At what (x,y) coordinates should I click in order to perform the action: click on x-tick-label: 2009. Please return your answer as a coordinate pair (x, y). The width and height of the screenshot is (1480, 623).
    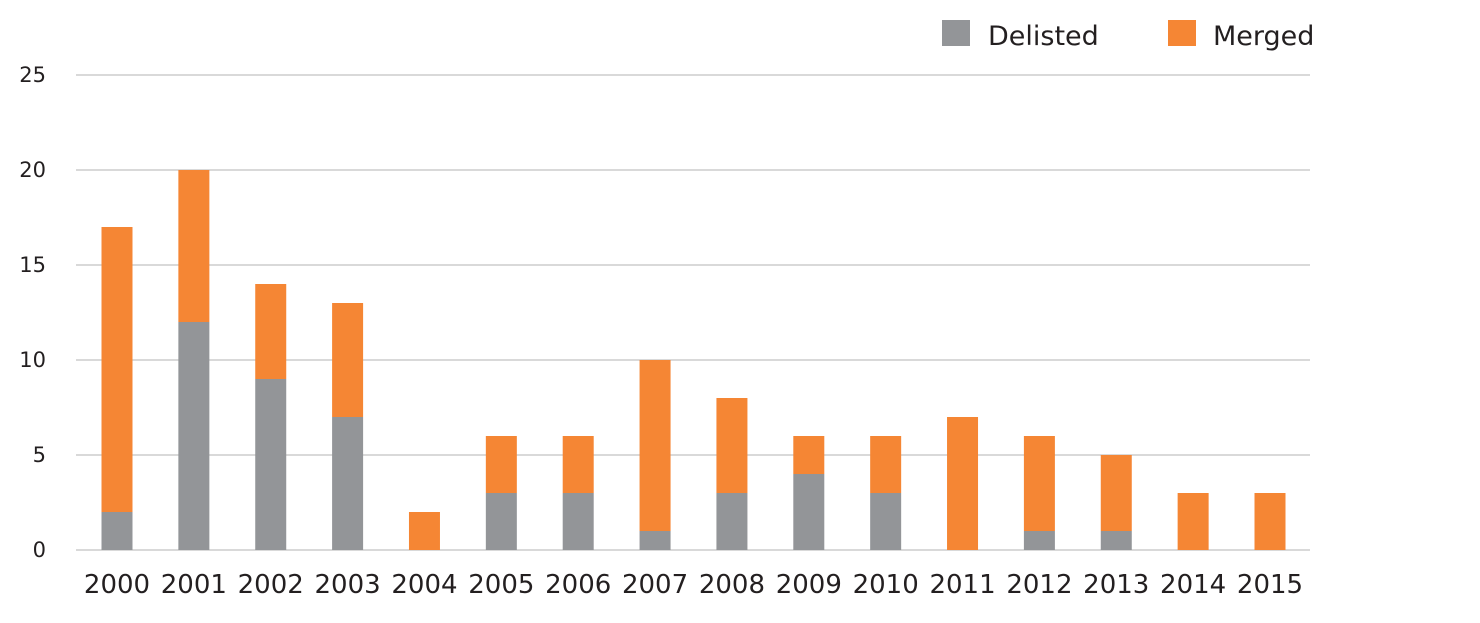
    Looking at the image, I should click on (809, 585).